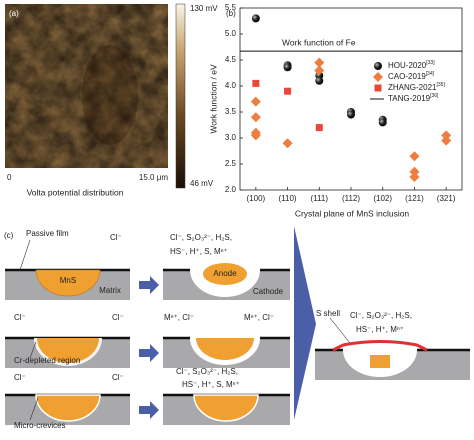 Image resolution: width=474 pixels, height=440 pixels. Describe the element at coordinates (110, 95) in the screenshot. I see `dark-region` at that location.